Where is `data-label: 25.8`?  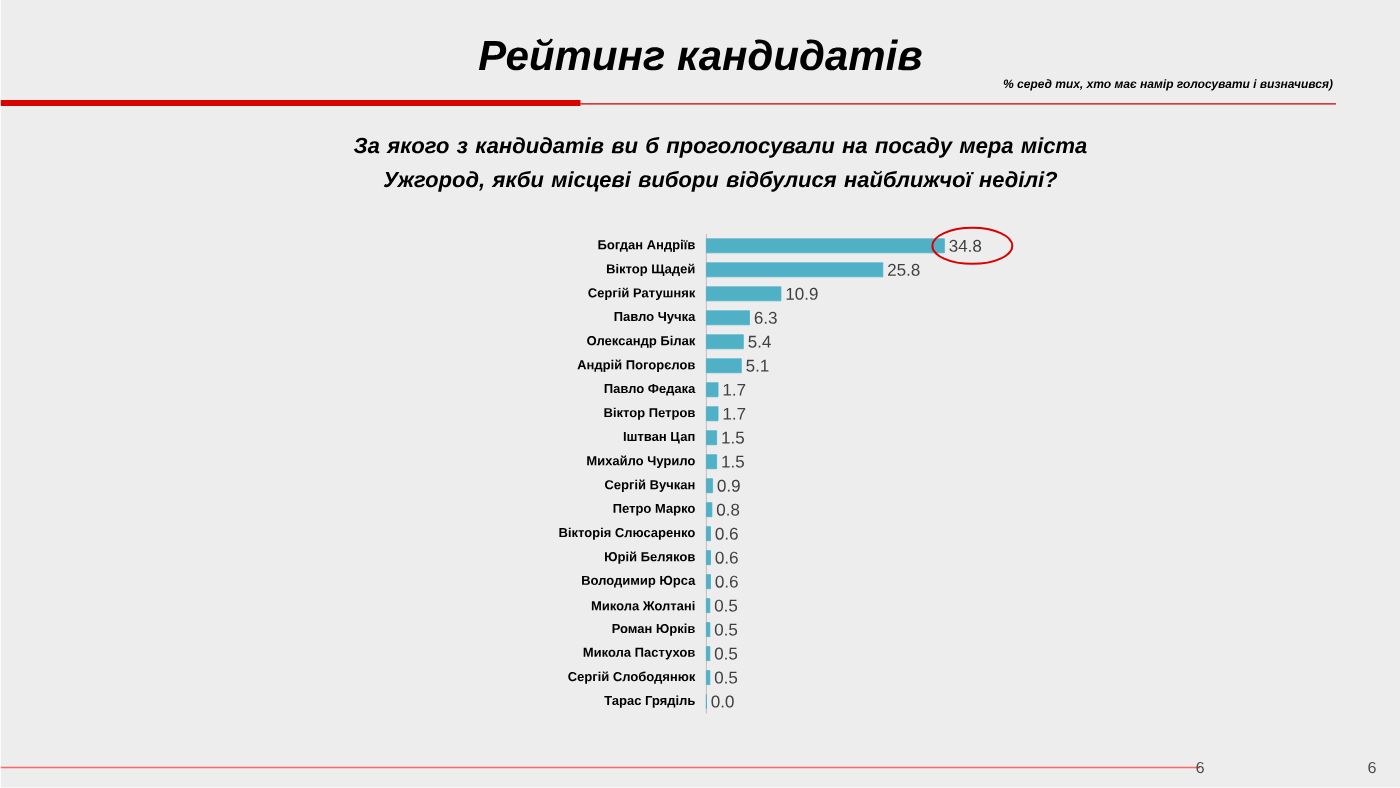 data-label: 25.8 is located at coordinates (904, 270).